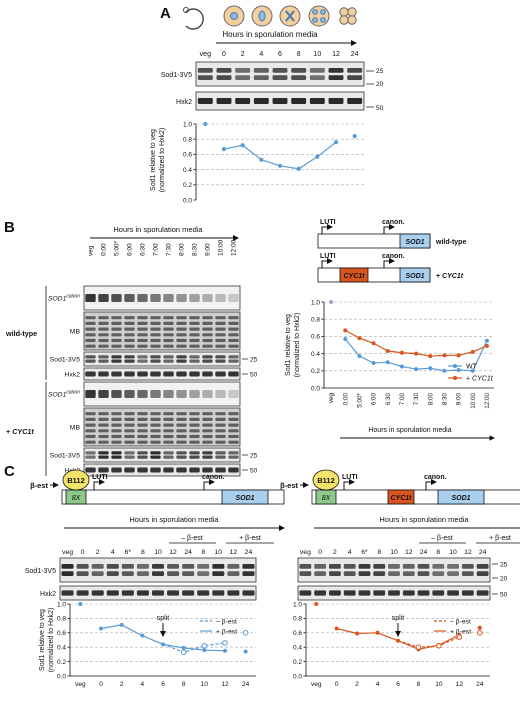 The height and width of the screenshot is (702, 520). What do you see at coordinates (221, 247) in the screenshot?
I see `lane-label: 10:00` at bounding box center [221, 247].